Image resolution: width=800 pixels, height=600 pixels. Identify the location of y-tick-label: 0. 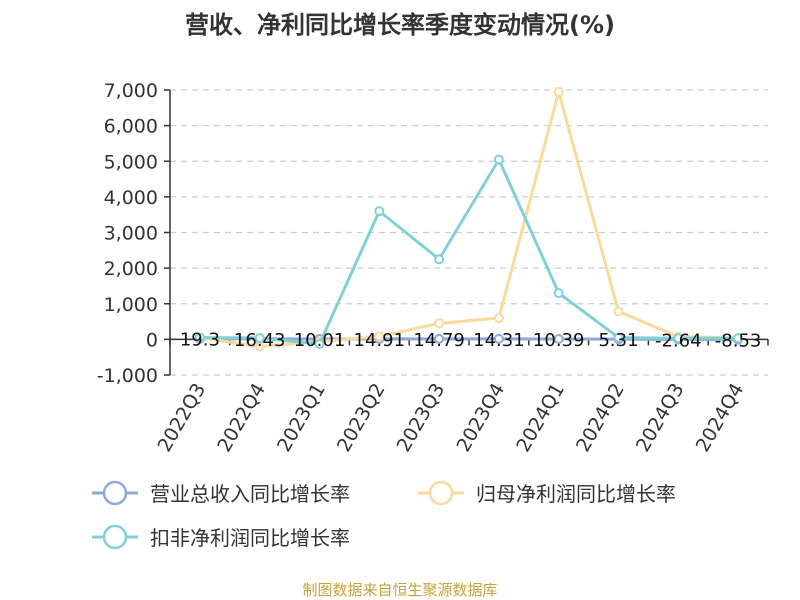
(152, 340).